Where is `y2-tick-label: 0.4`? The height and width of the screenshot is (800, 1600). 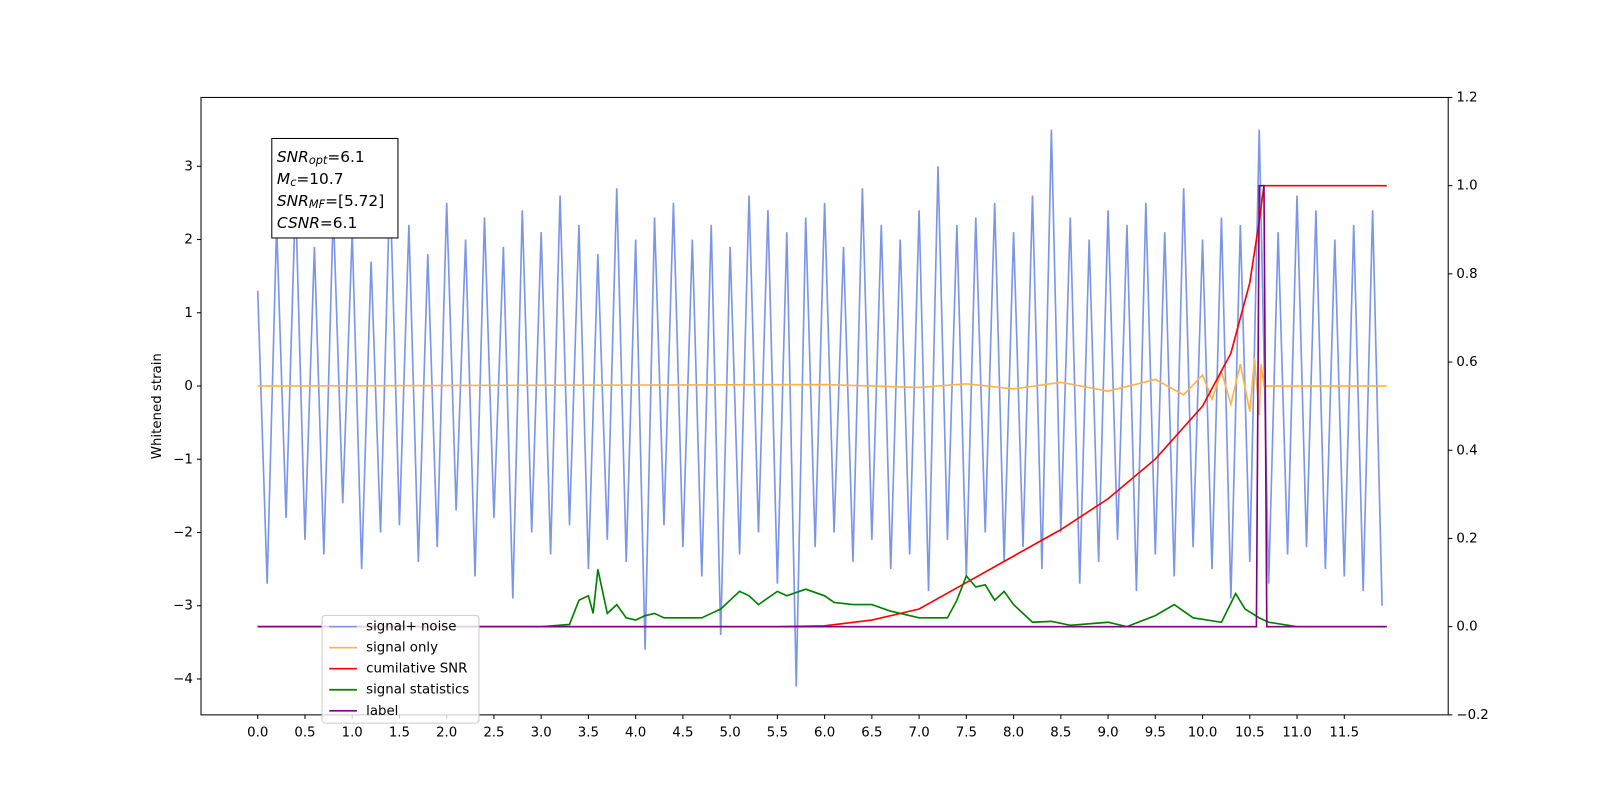 y2-tick-label: 0.4 is located at coordinates (1466, 450).